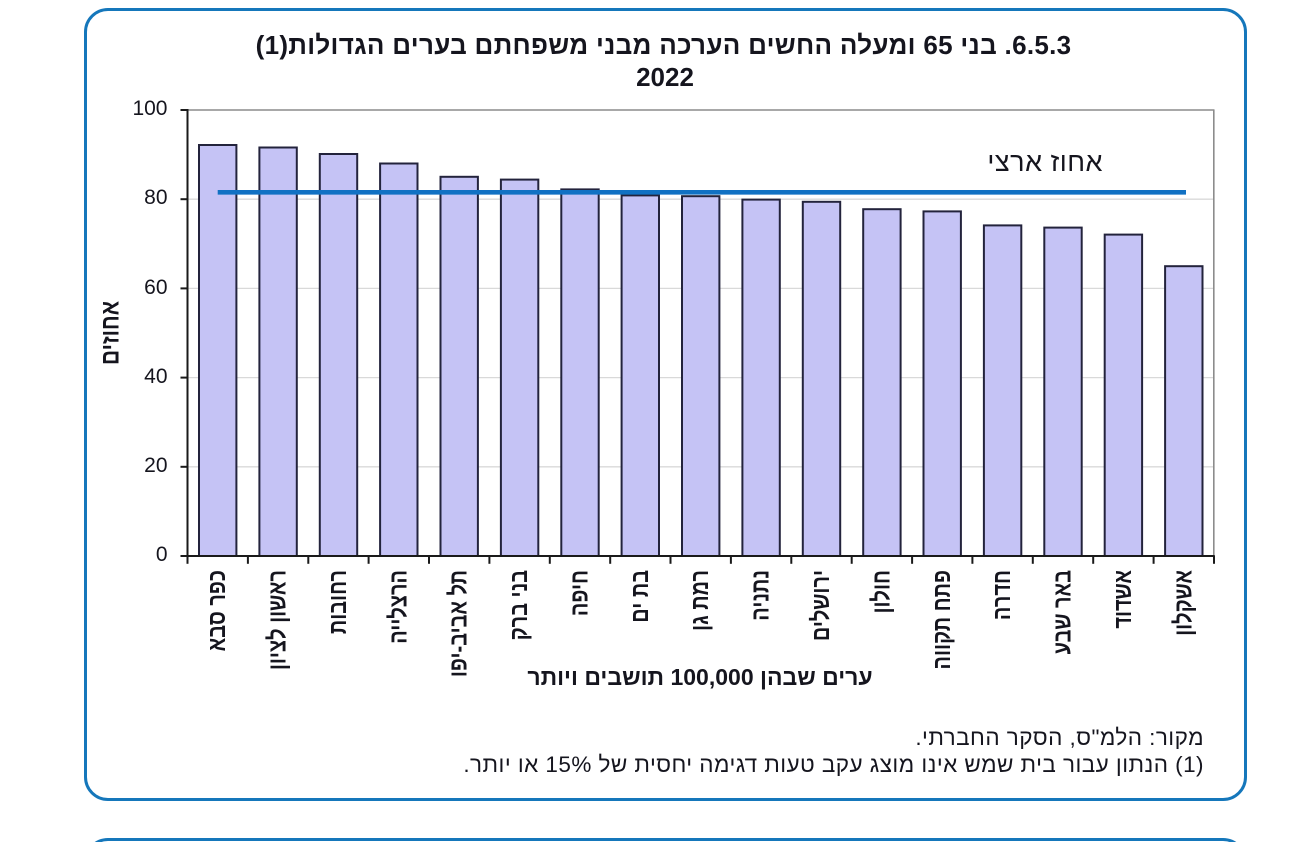 The image size is (1300, 842). Describe the element at coordinates (110, 333) in the screenshot. I see `svg-text: אחוזים` at that location.